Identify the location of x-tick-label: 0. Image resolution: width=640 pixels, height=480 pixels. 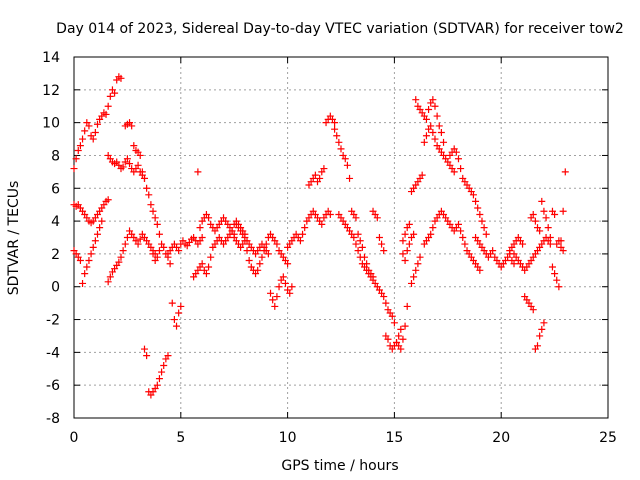
(74, 438).